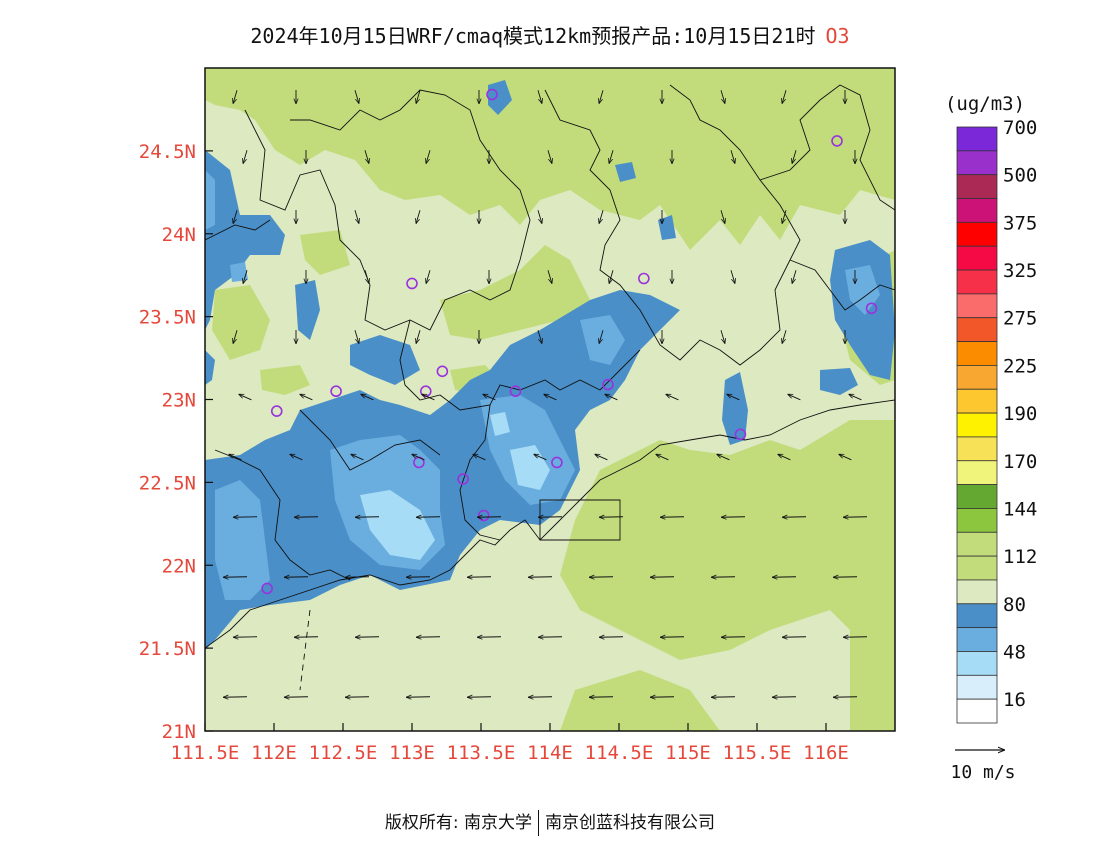 The image size is (1100, 850). Describe the element at coordinates (550, 753) in the screenshot. I see `x-tick-label: 114E` at that location.